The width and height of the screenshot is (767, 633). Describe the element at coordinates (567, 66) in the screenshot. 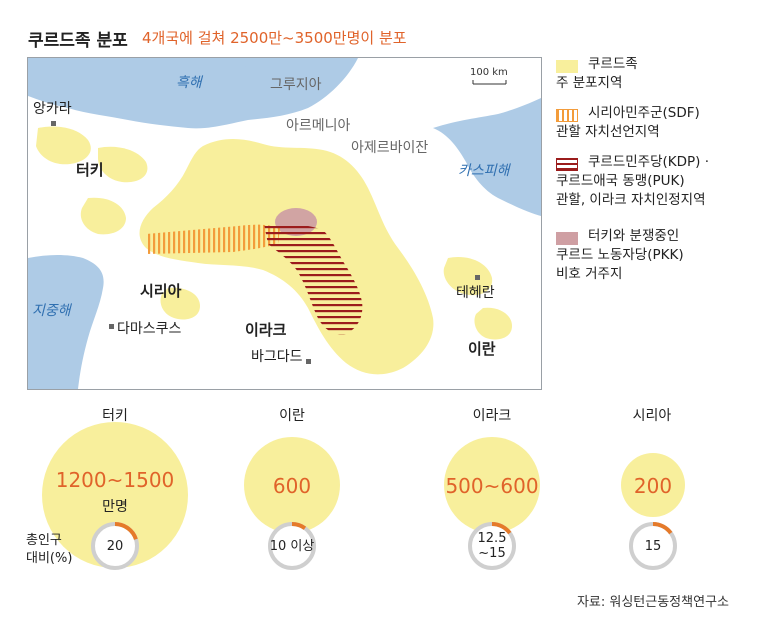

I see `legend-swatch-kurdish-area` at that location.